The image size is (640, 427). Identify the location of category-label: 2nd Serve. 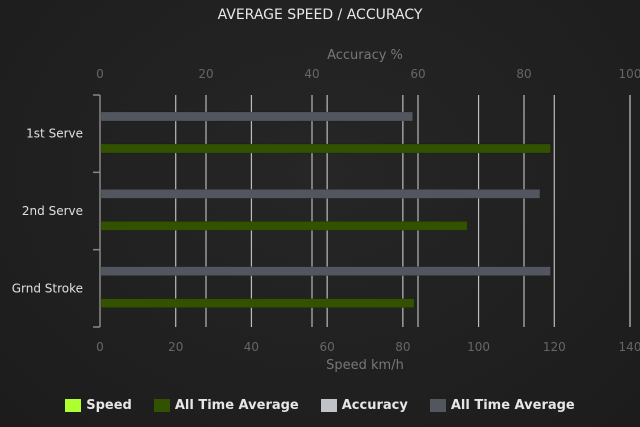
(52, 211).